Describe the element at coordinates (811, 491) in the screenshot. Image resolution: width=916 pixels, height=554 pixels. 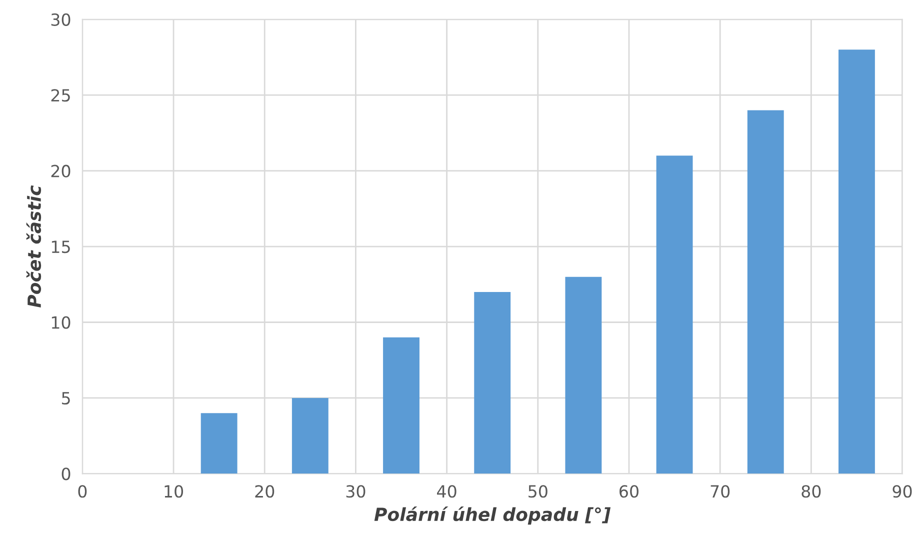
I see `x-tick-label: 80` at that location.